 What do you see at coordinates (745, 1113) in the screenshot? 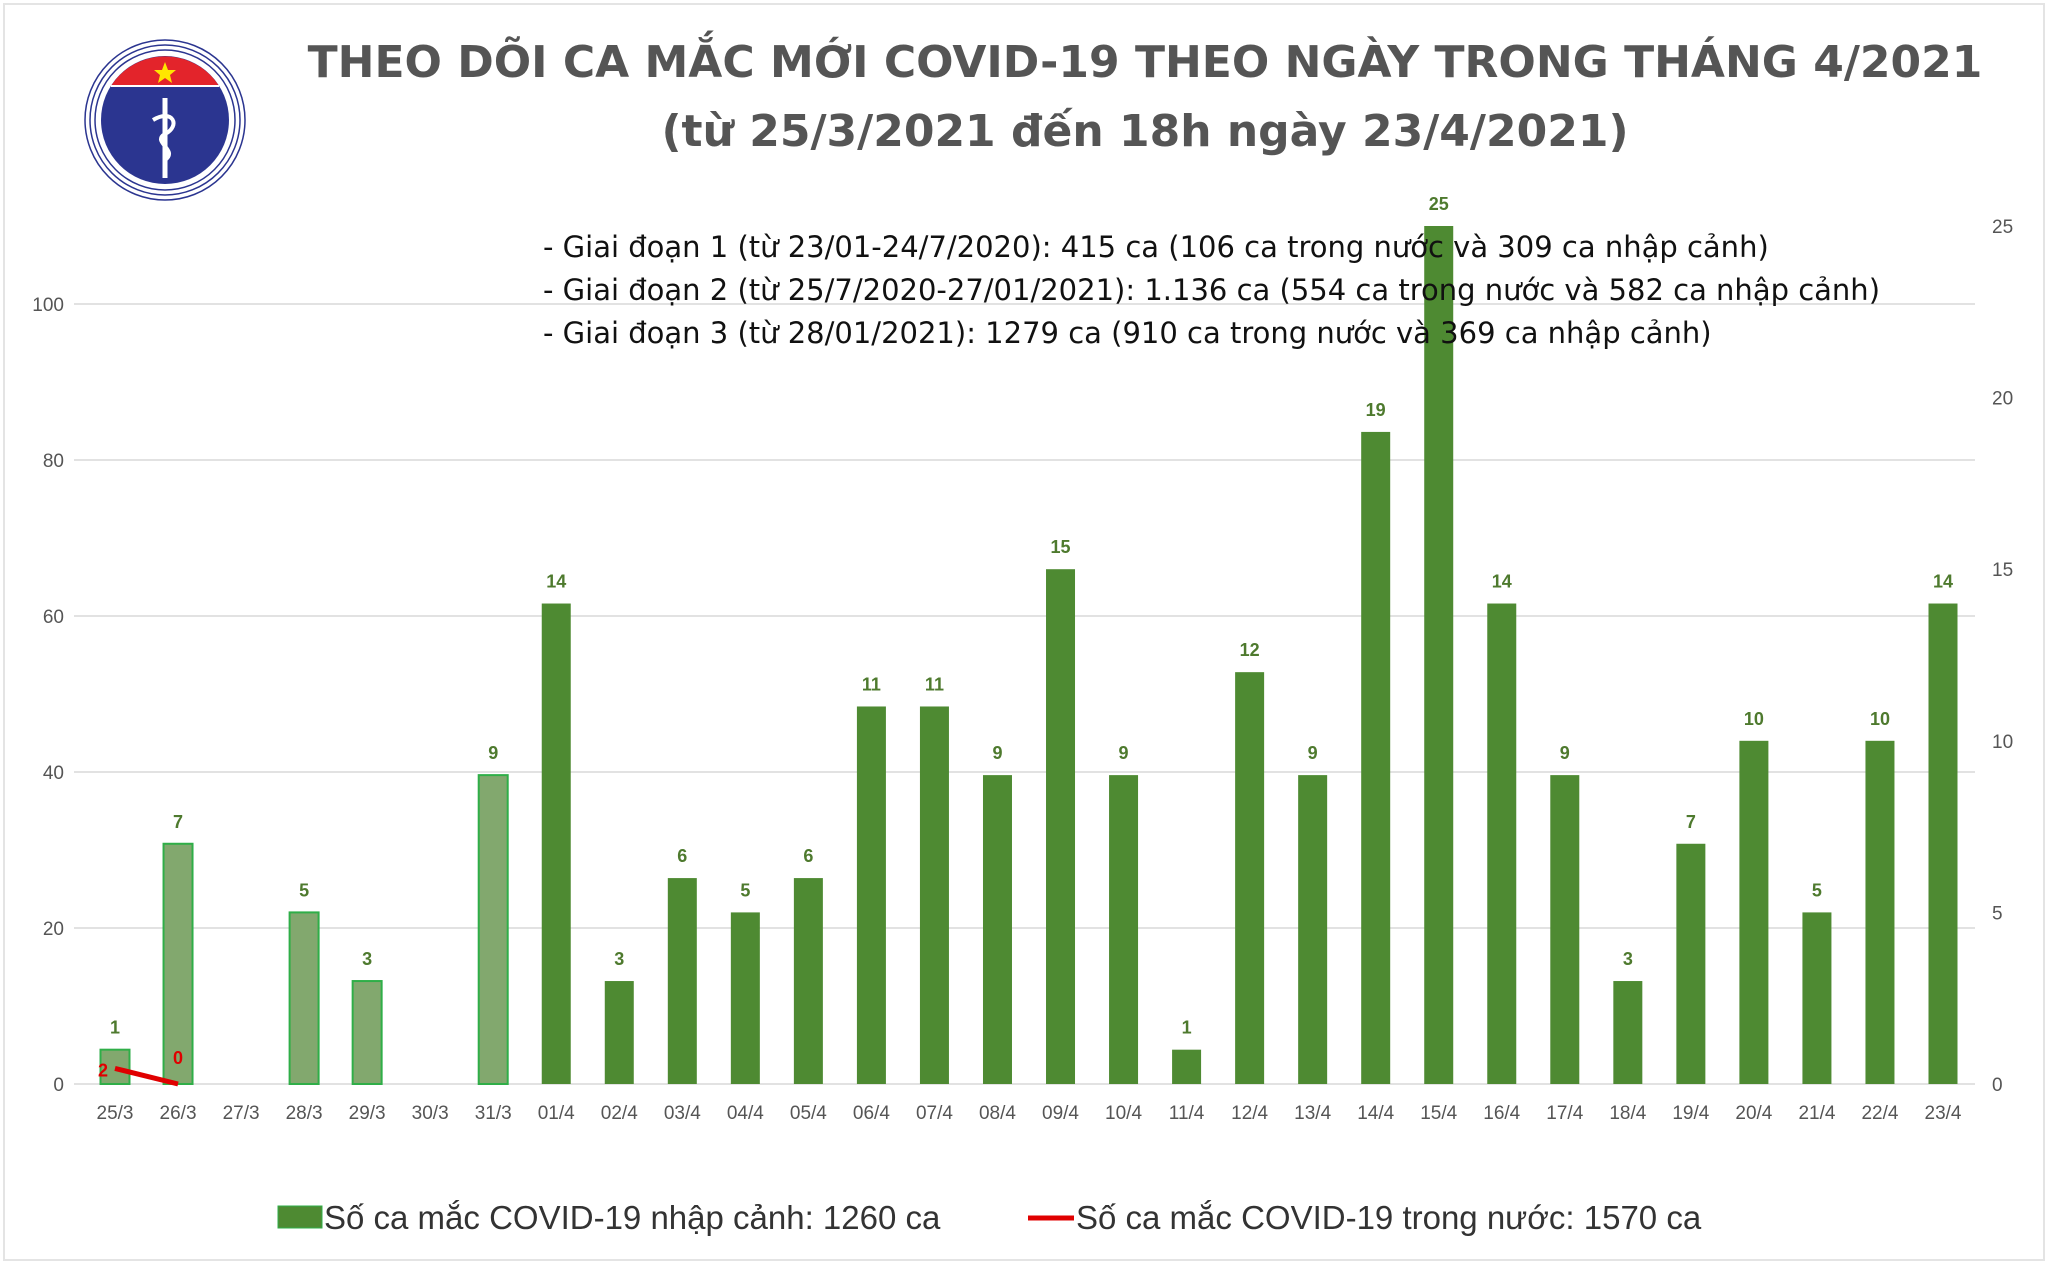
I see `x-tick-label: 04/4` at bounding box center [745, 1113].